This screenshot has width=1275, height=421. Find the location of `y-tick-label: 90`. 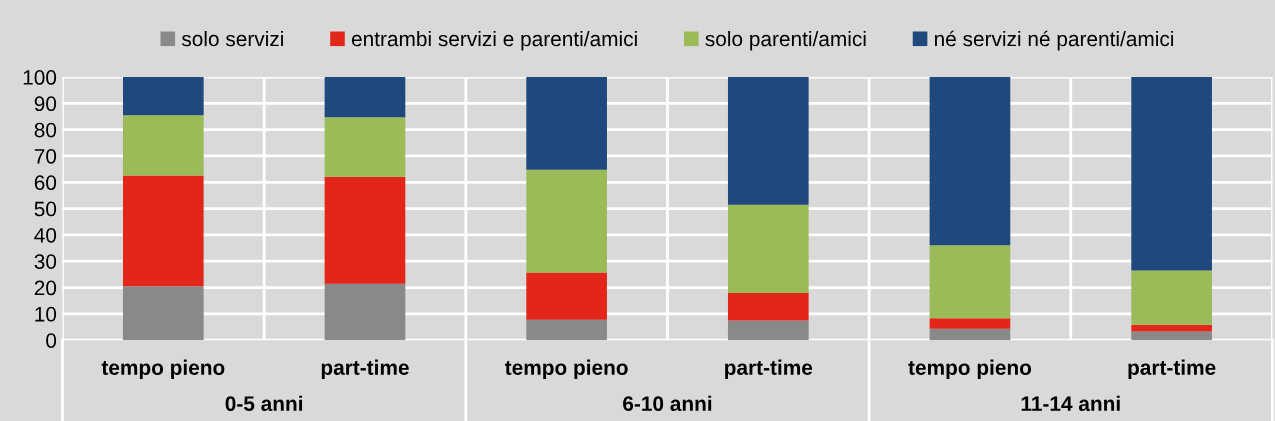

y-tick-label: 90 is located at coordinates (45, 104).